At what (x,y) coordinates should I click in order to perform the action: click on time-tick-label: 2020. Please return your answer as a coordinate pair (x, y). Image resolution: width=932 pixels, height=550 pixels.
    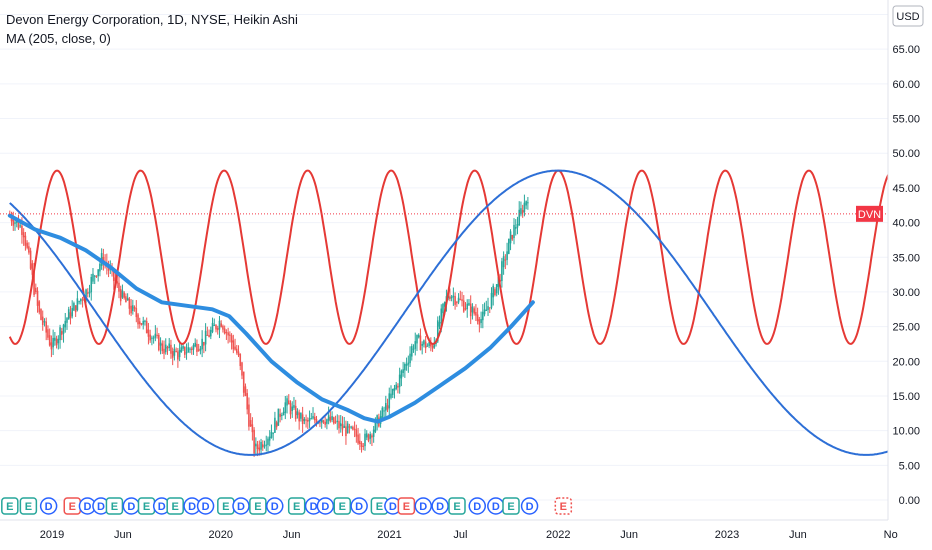
    Looking at the image, I should click on (221, 535).